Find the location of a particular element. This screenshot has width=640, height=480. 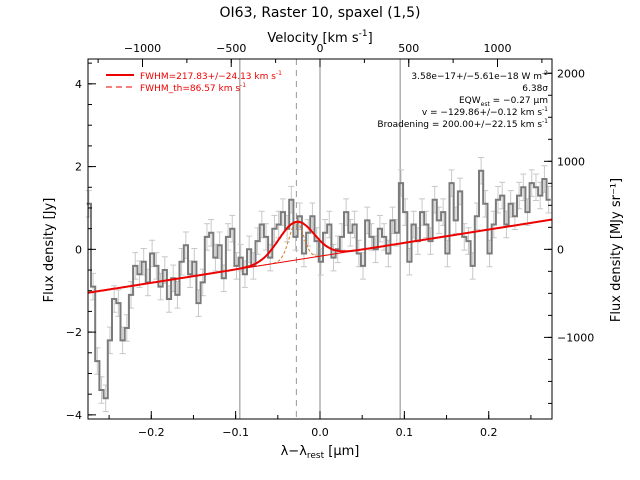

legend-label-fwhm-th-text: FWHM_th=86.57 km s is located at coordinates (190, 89).